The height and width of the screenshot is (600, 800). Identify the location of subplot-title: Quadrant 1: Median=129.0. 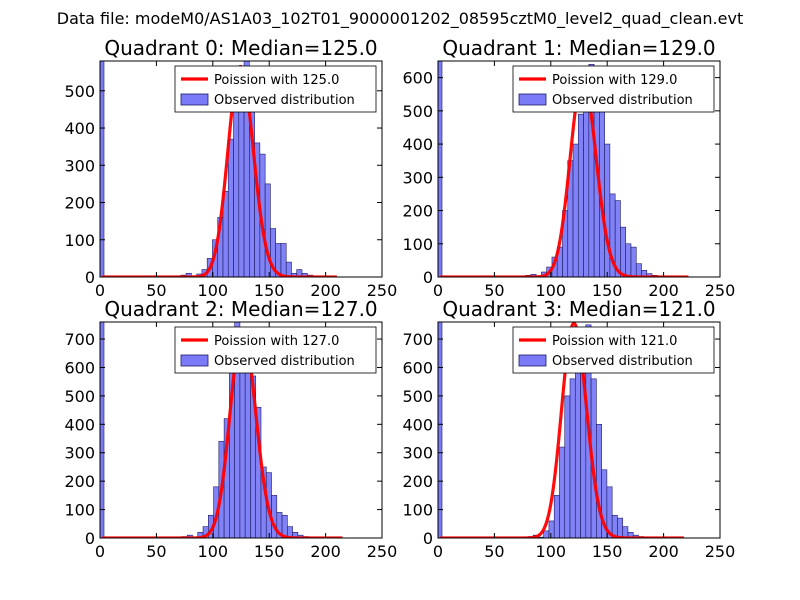
(578, 48).